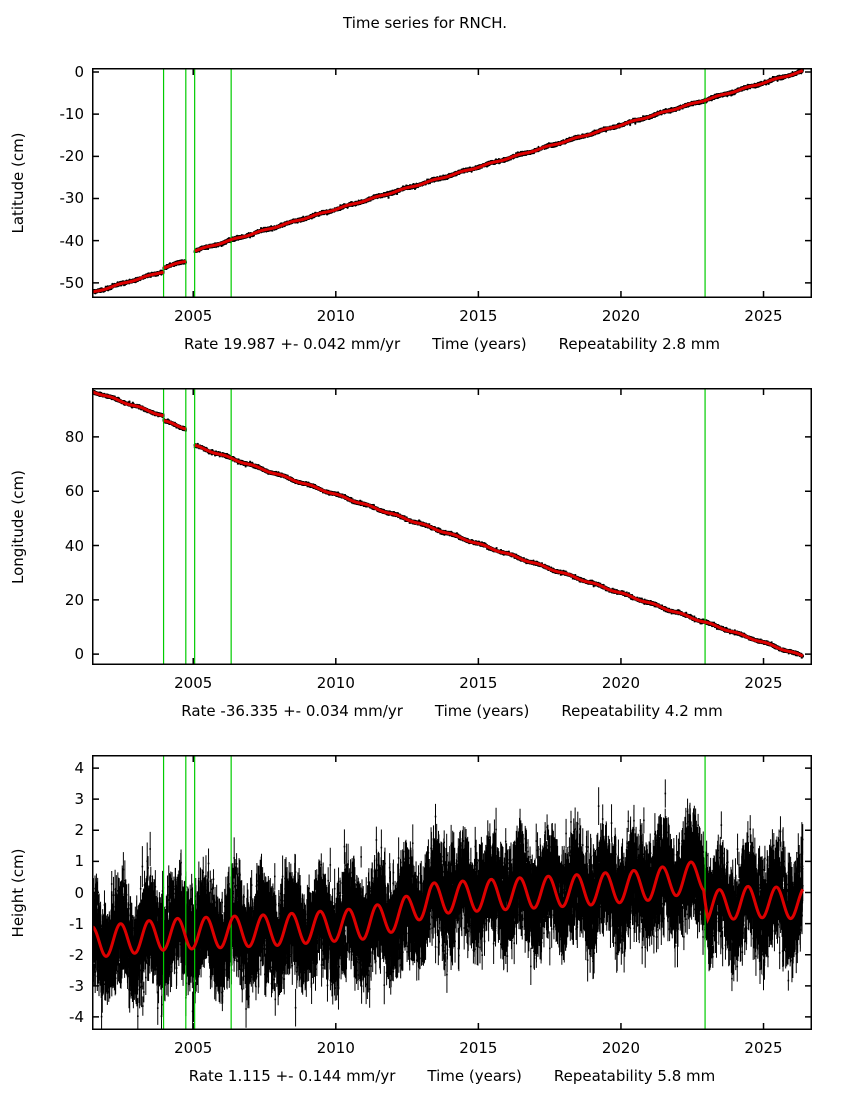 The width and height of the screenshot is (850, 1100). Describe the element at coordinates (292, 344) in the screenshot. I see `latitude-rate-label: Rate 19.987 +- 0.042 mm/yr` at that location.